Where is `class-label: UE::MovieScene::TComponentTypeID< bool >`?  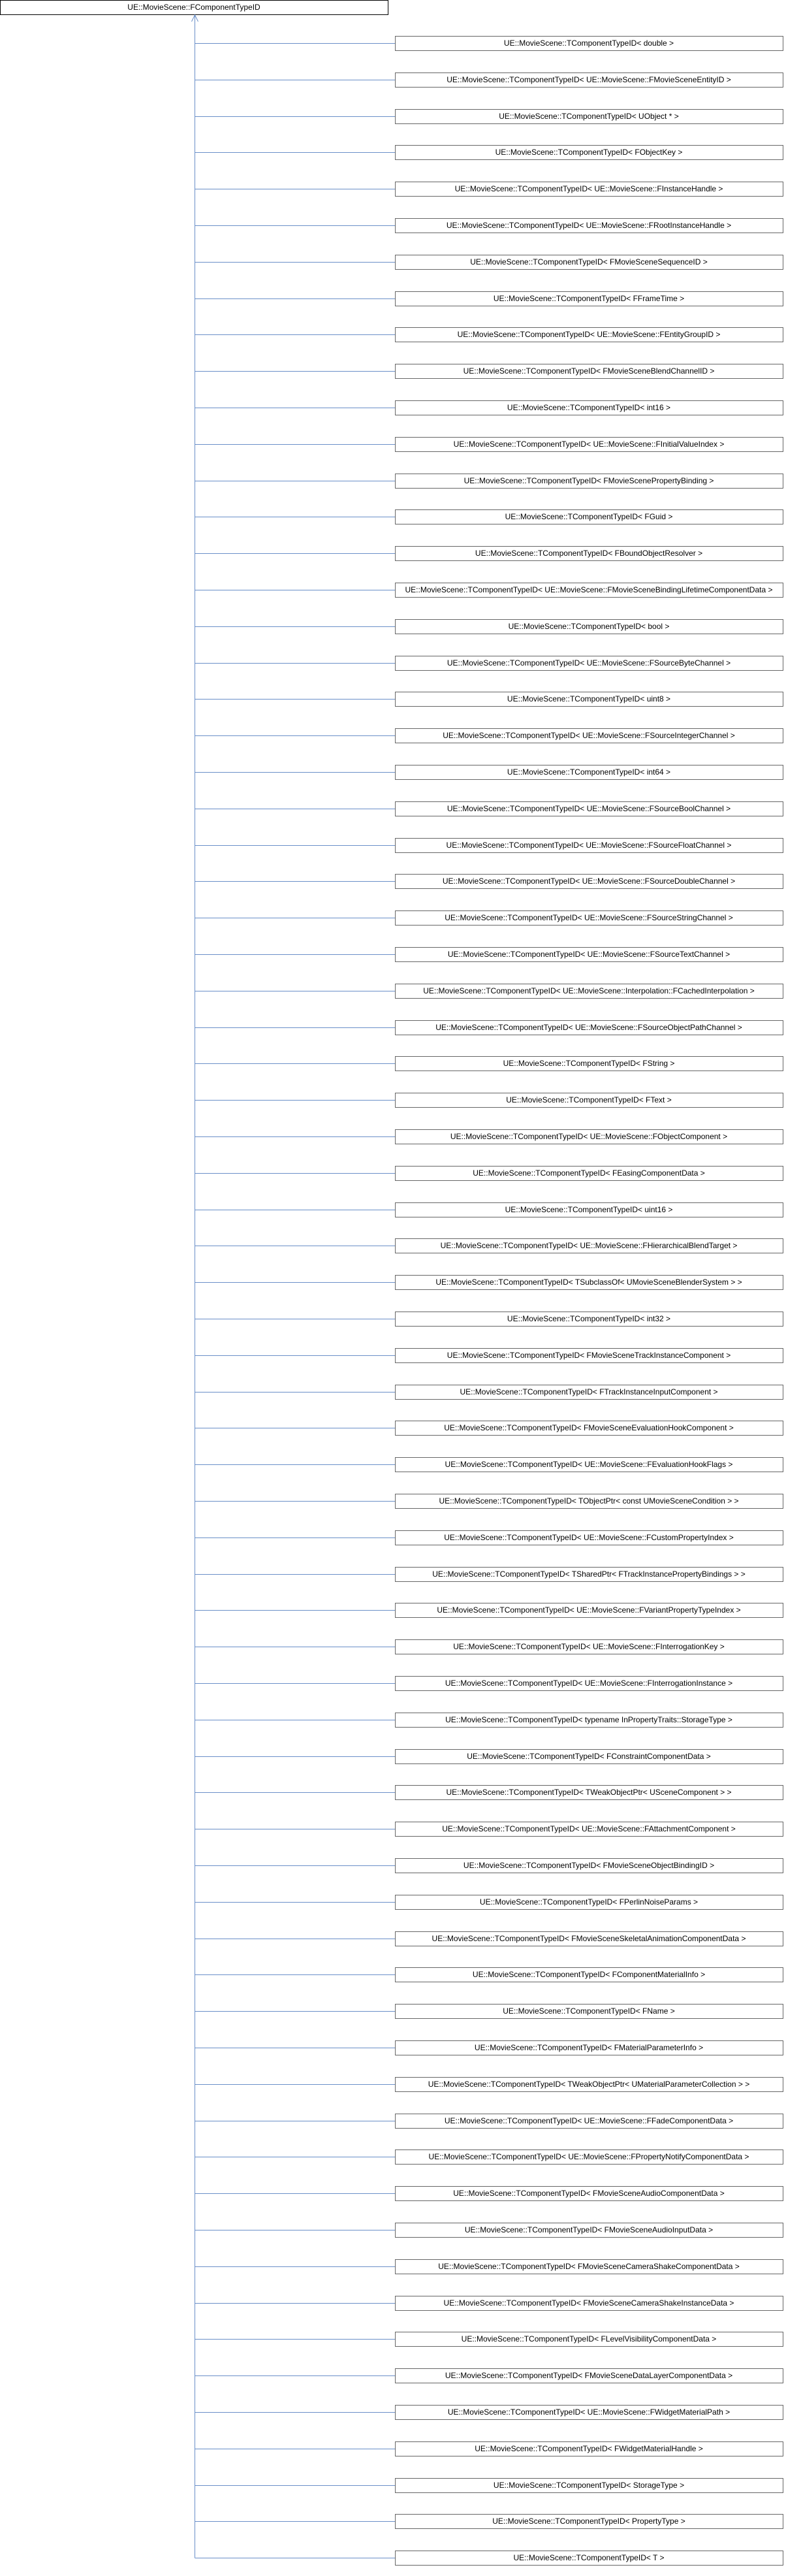 class-label: UE::MovieScene::TComponentTypeID< bool > is located at coordinates (589, 626).